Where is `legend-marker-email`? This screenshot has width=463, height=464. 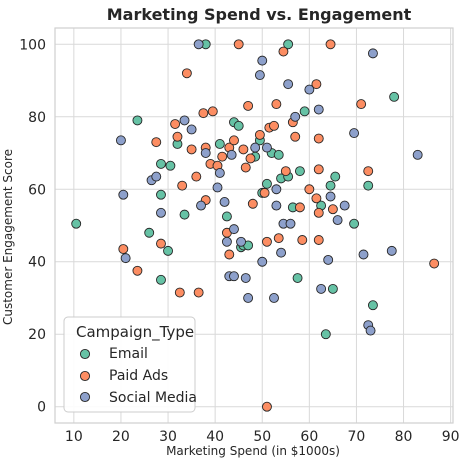 legend-marker-email is located at coordinates (85, 354).